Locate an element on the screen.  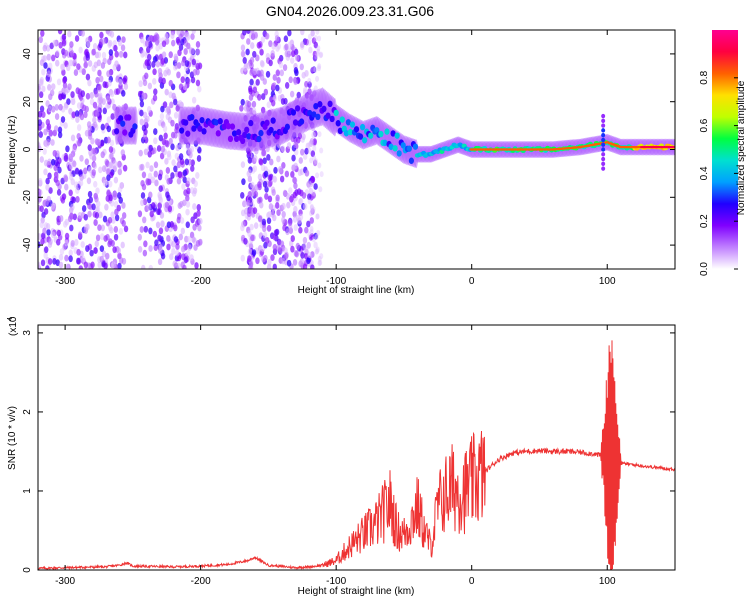
colorbar-tick-label: 0.2 is located at coordinates (704, 221).